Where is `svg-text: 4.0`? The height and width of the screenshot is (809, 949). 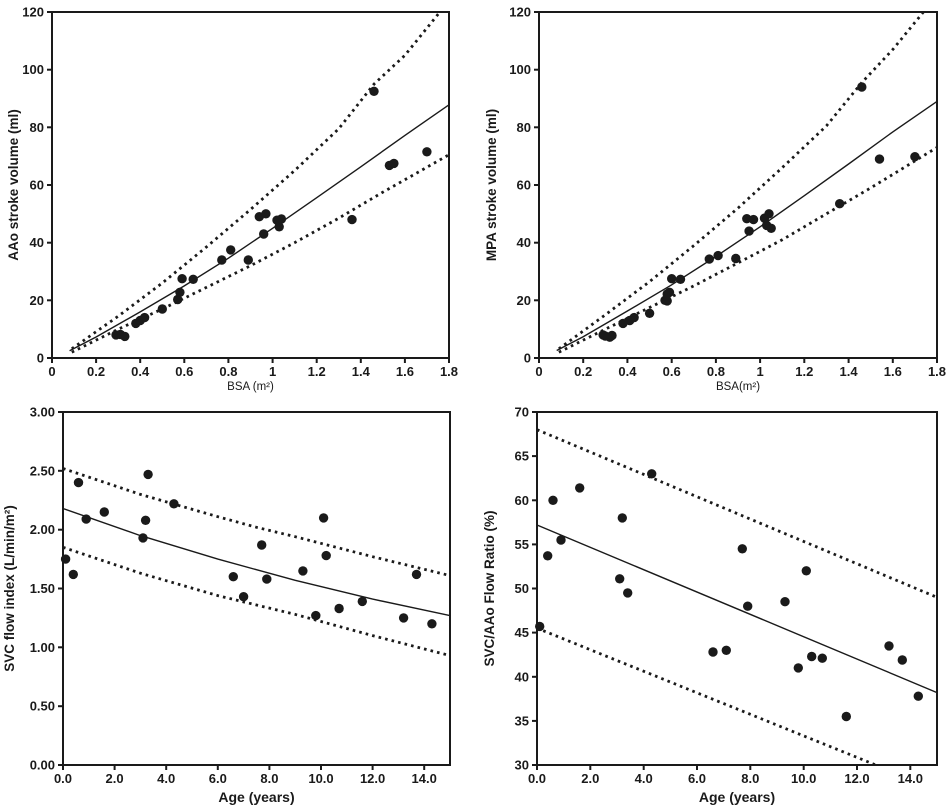
svg-text: 4.0 is located at coordinates (644, 778).